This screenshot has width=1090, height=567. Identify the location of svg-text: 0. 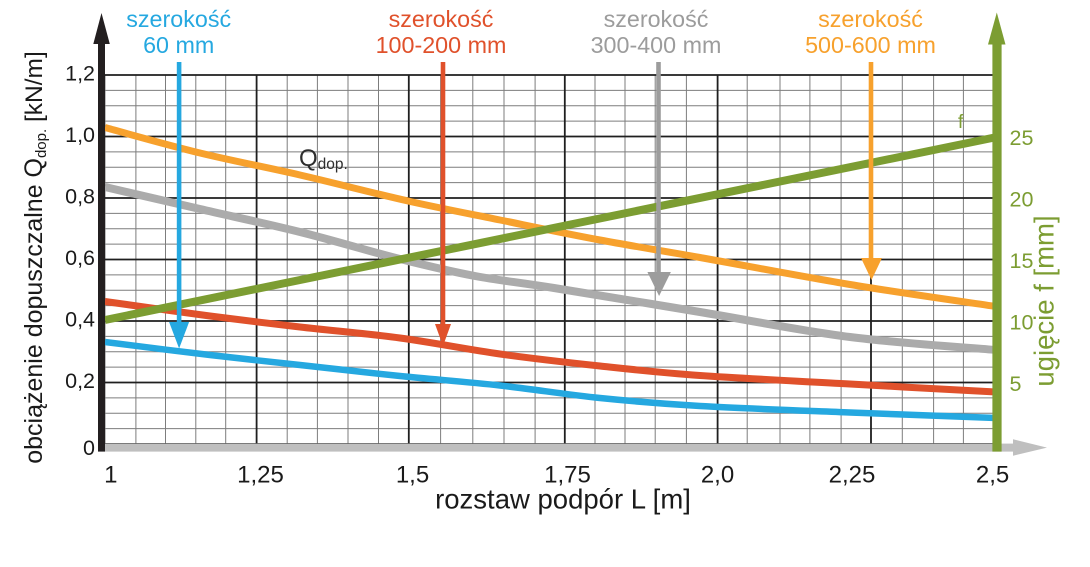
(89, 448).